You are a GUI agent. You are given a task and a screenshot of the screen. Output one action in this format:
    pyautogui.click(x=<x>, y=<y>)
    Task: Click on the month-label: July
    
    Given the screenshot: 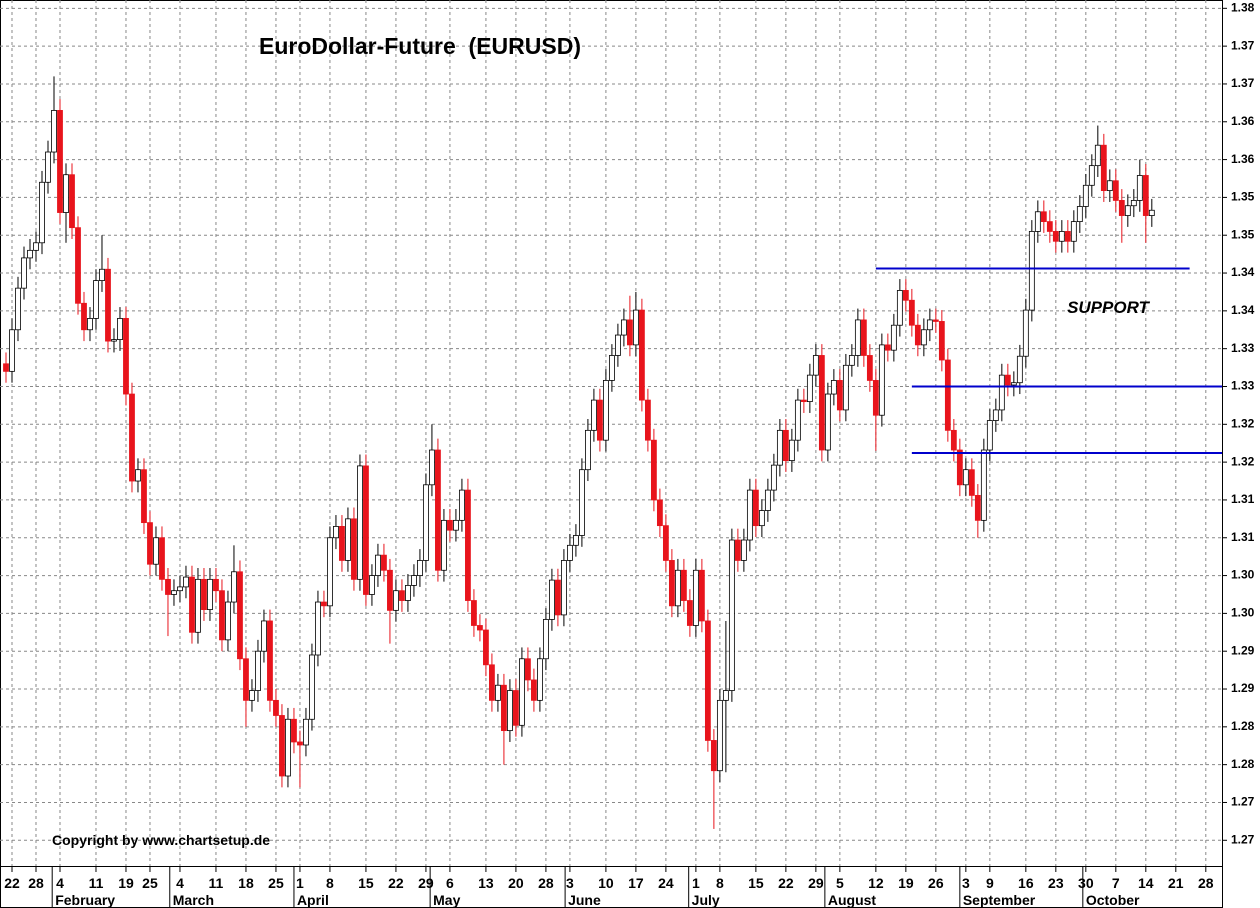 What is the action you would take?
    pyautogui.click(x=706, y=900)
    